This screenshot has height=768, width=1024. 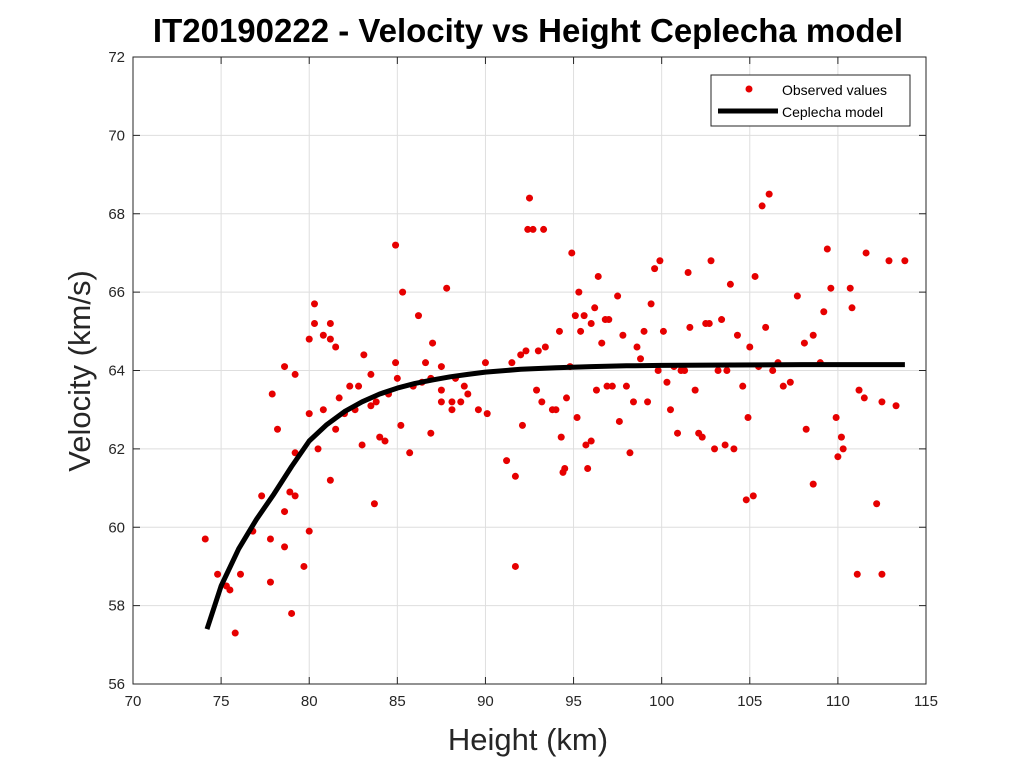 What do you see at coordinates (528, 739) in the screenshot?
I see `x-axis-label: Height (km)` at bounding box center [528, 739].